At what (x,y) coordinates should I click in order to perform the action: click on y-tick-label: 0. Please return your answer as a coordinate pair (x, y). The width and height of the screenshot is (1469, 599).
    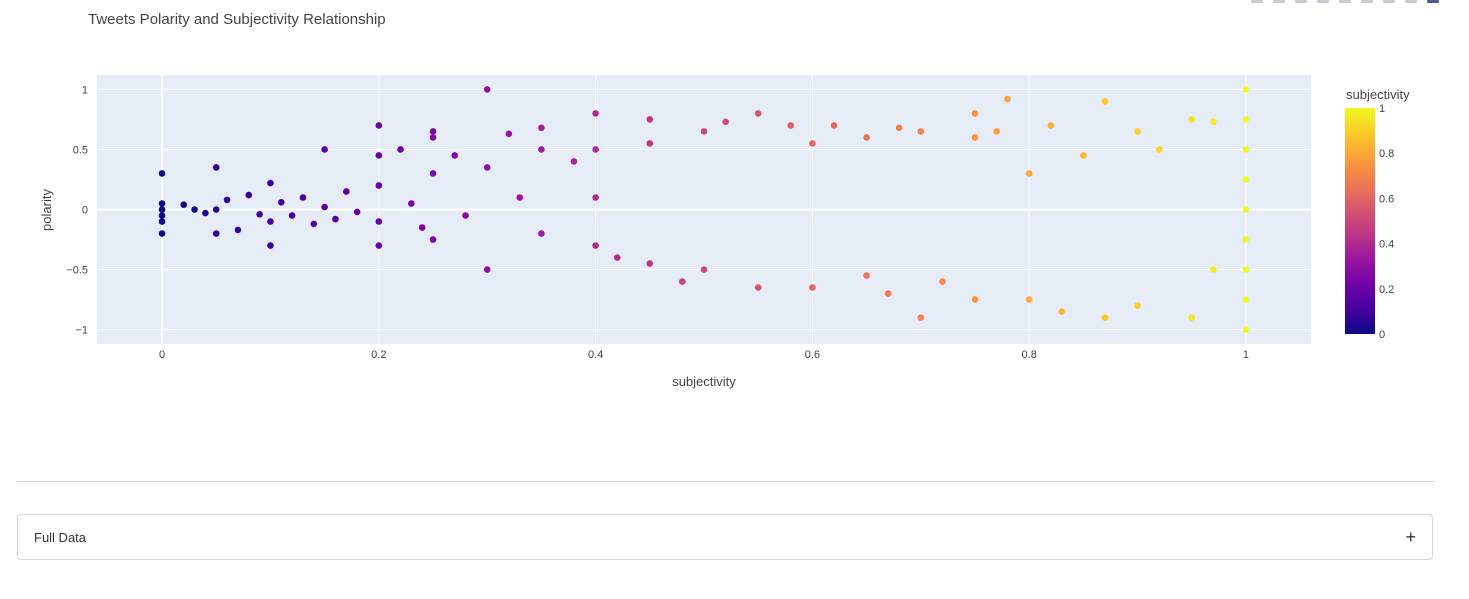
    Looking at the image, I should click on (85, 211).